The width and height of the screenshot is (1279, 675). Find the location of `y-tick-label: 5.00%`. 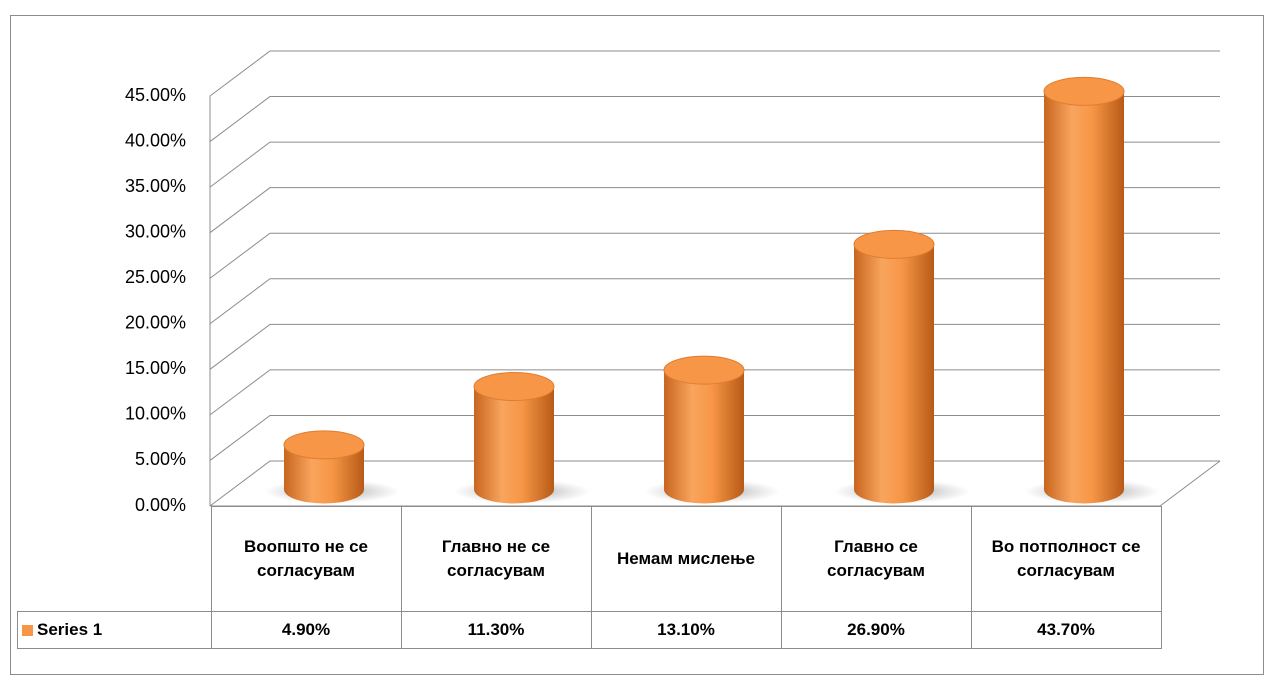

y-tick-label: 5.00% is located at coordinates (160, 459).